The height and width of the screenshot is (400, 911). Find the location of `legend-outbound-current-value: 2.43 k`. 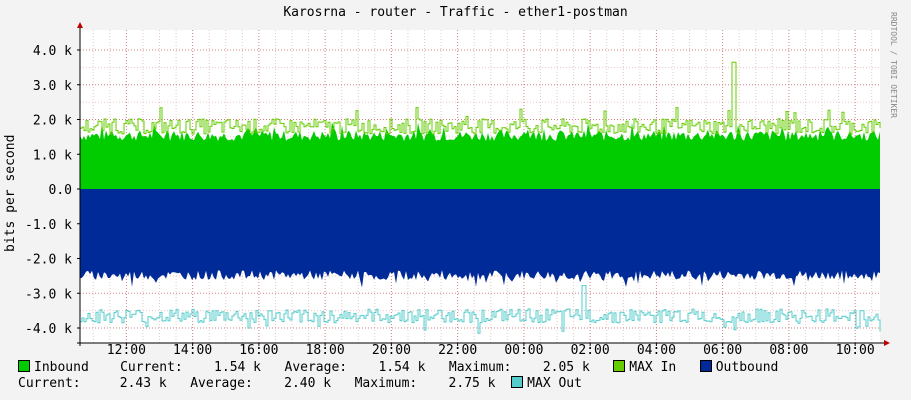

legend-outbound-current-value: 2.43 k is located at coordinates (143, 383).